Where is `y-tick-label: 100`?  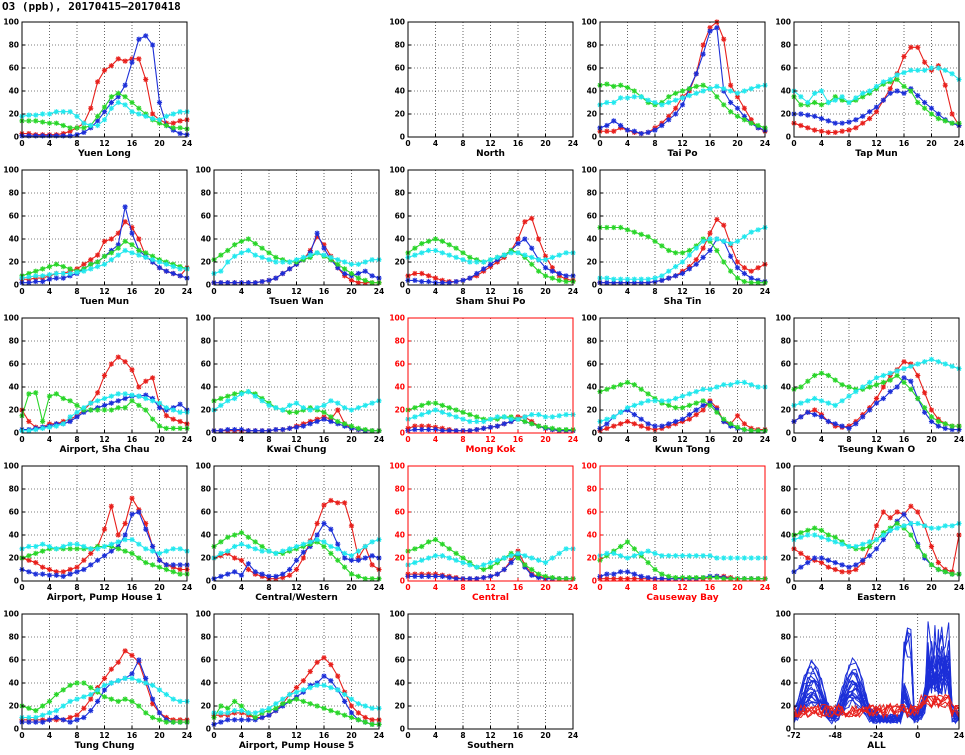 y-tick-label: 100 is located at coordinates (203, 318).